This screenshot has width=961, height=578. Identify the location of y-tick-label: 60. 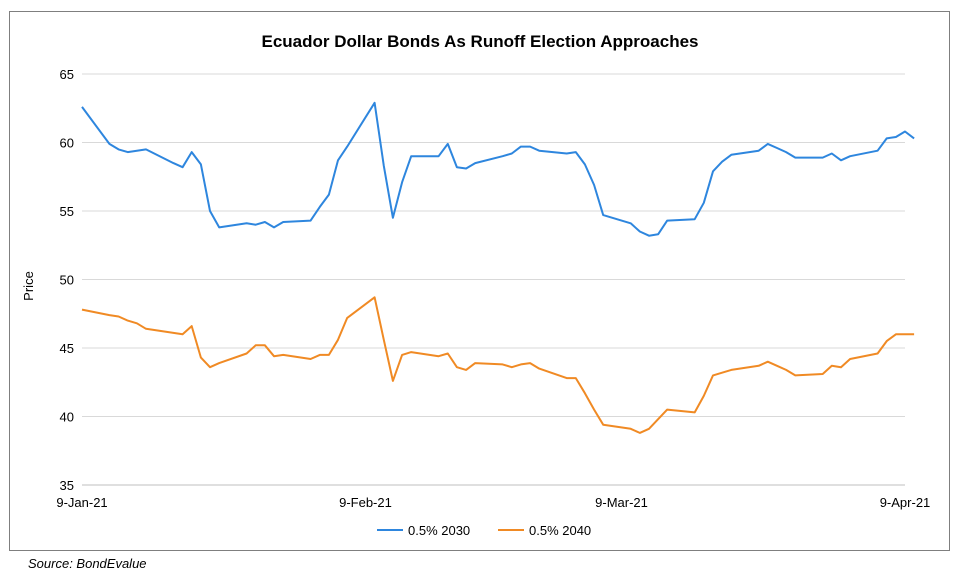
(67, 143).